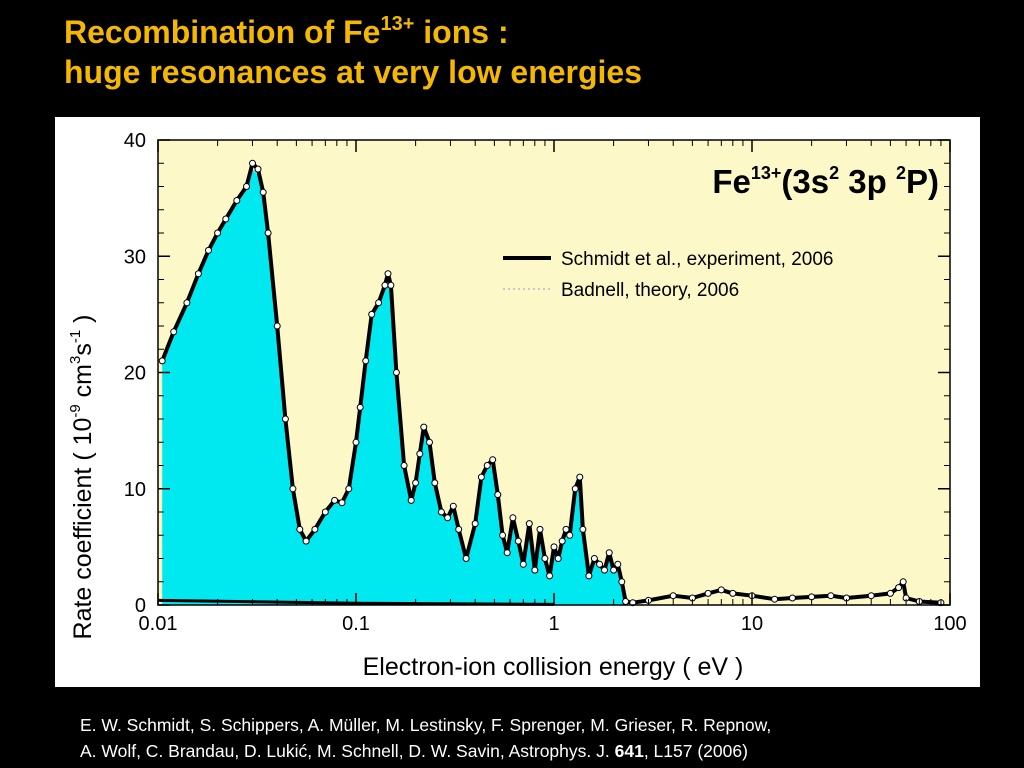 Image resolution: width=1024 pixels, height=768 pixels. I want to click on x-tick-label: 0.1, so click(356, 624).